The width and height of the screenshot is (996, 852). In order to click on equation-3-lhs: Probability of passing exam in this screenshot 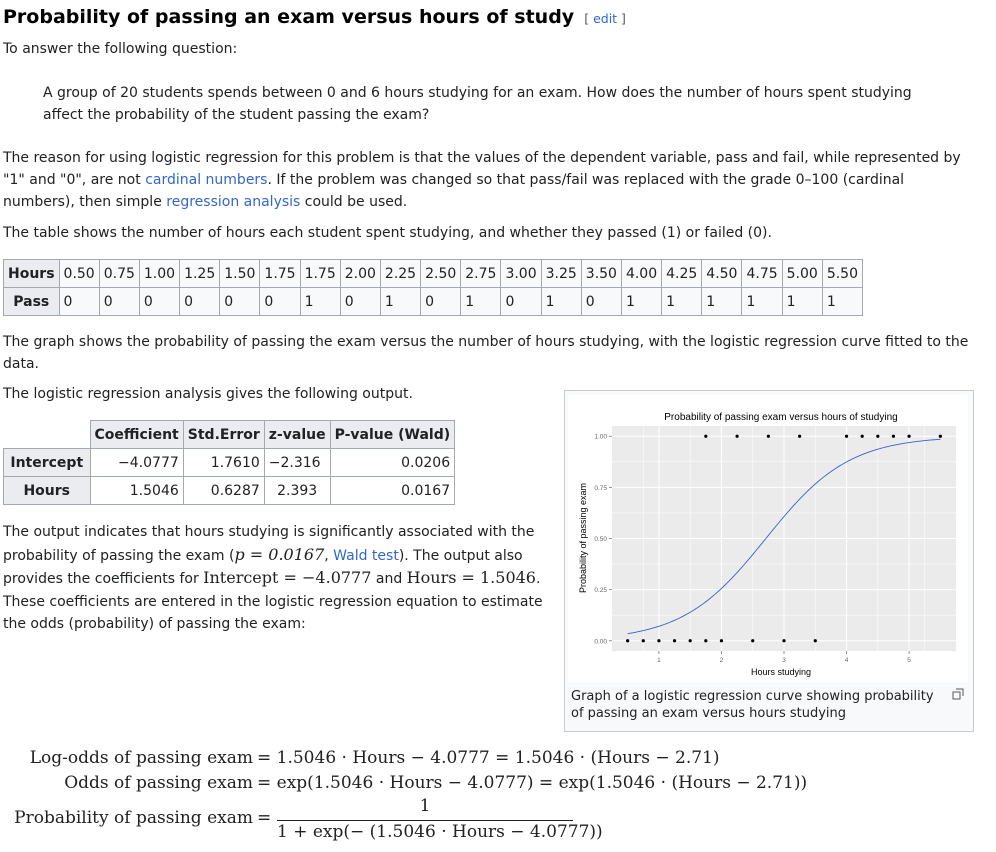, I will do `click(133, 818)`.